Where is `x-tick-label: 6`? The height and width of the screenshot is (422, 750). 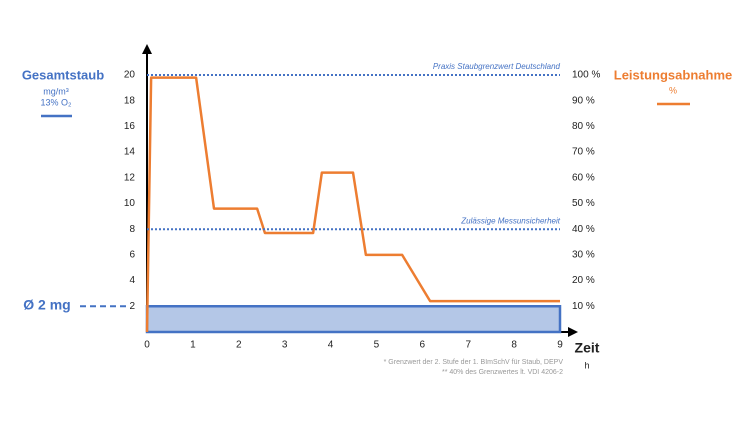 x-tick-label: 6 is located at coordinates (423, 345).